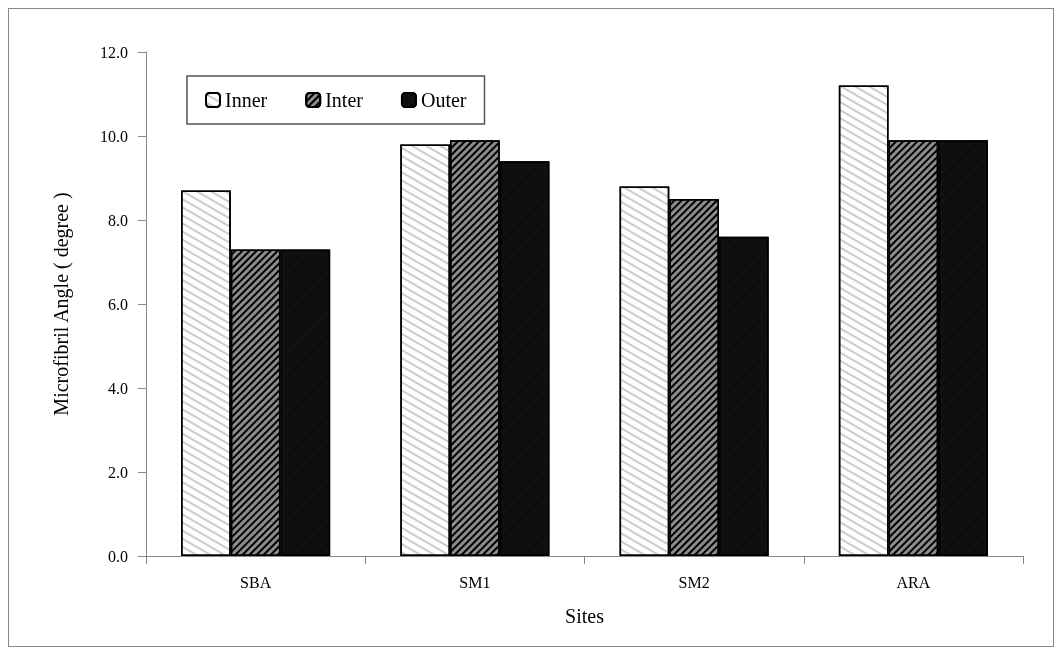 The image size is (1064, 657). What do you see at coordinates (344, 100) in the screenshot?
I see `legend-label: Inter` at bounding box center [344, 100].